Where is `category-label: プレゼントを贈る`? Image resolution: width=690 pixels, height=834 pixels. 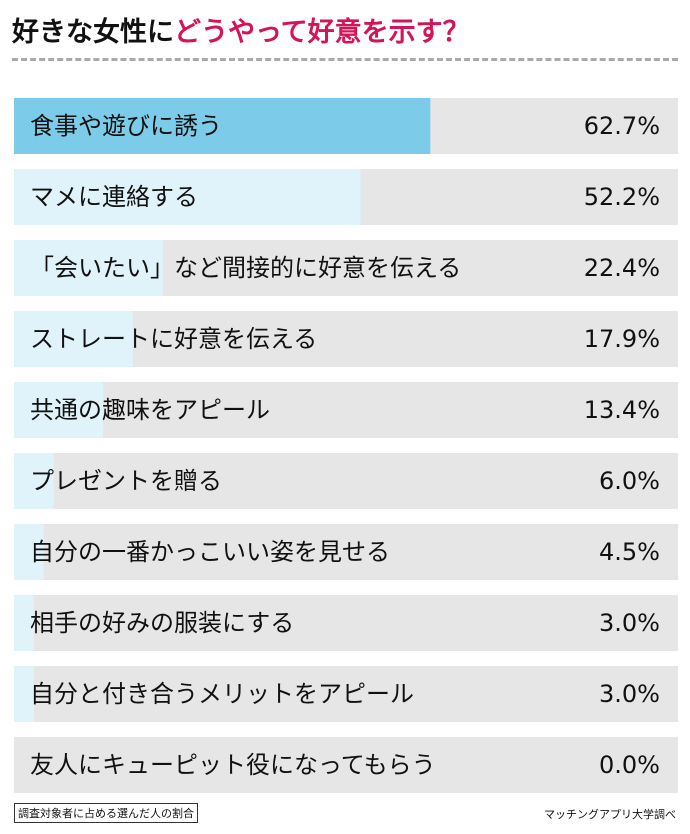
category-label: プレゼントを贈る is located at coordinates (126, 481).